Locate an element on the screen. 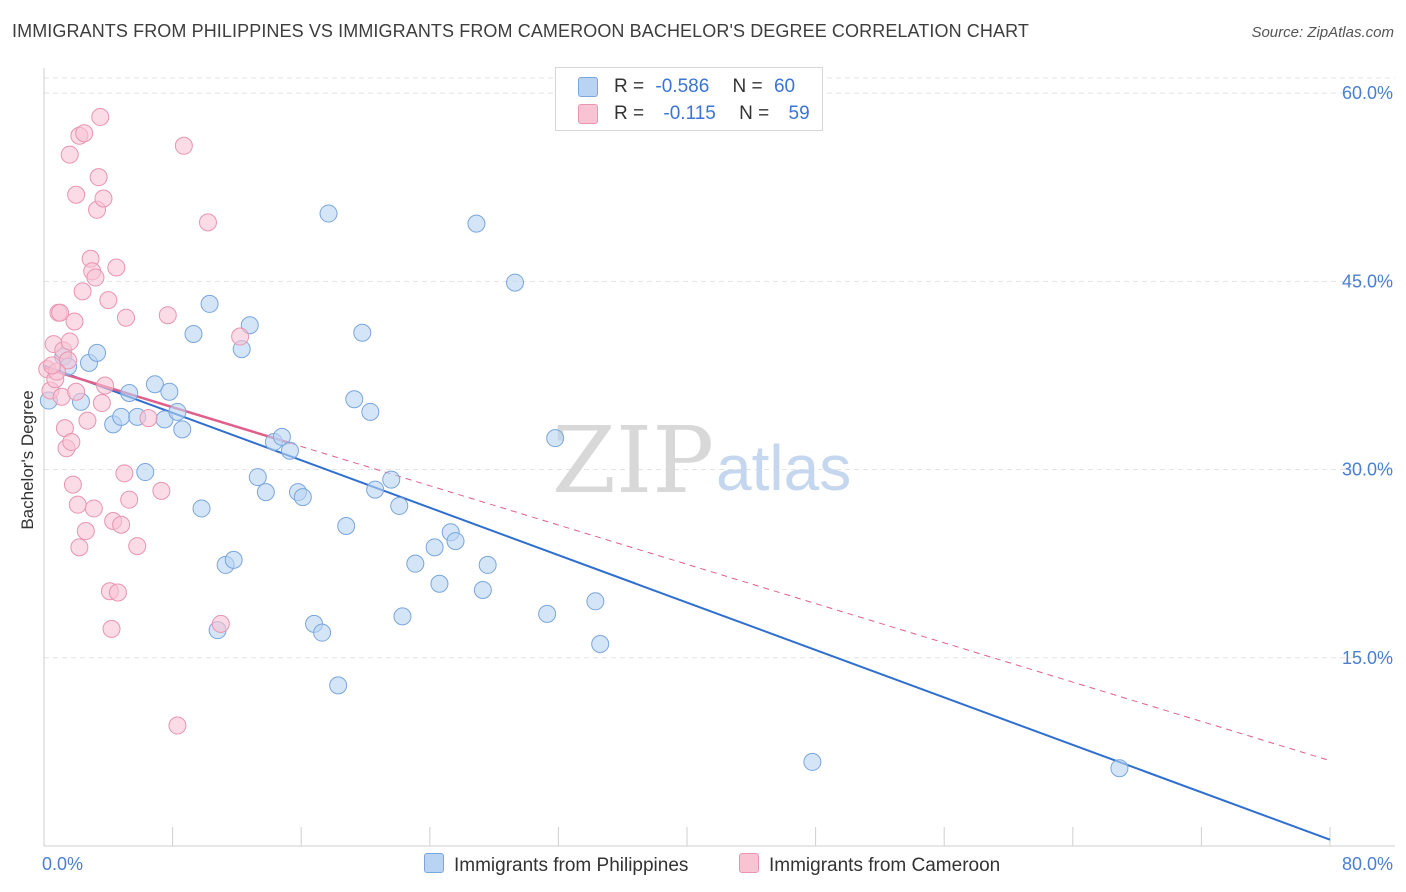 Image resolution: width=1406 pixels, height=892 pixels. series-legend-cameroon: Immigrants from Cameroon is located at coordinates (869, 865).